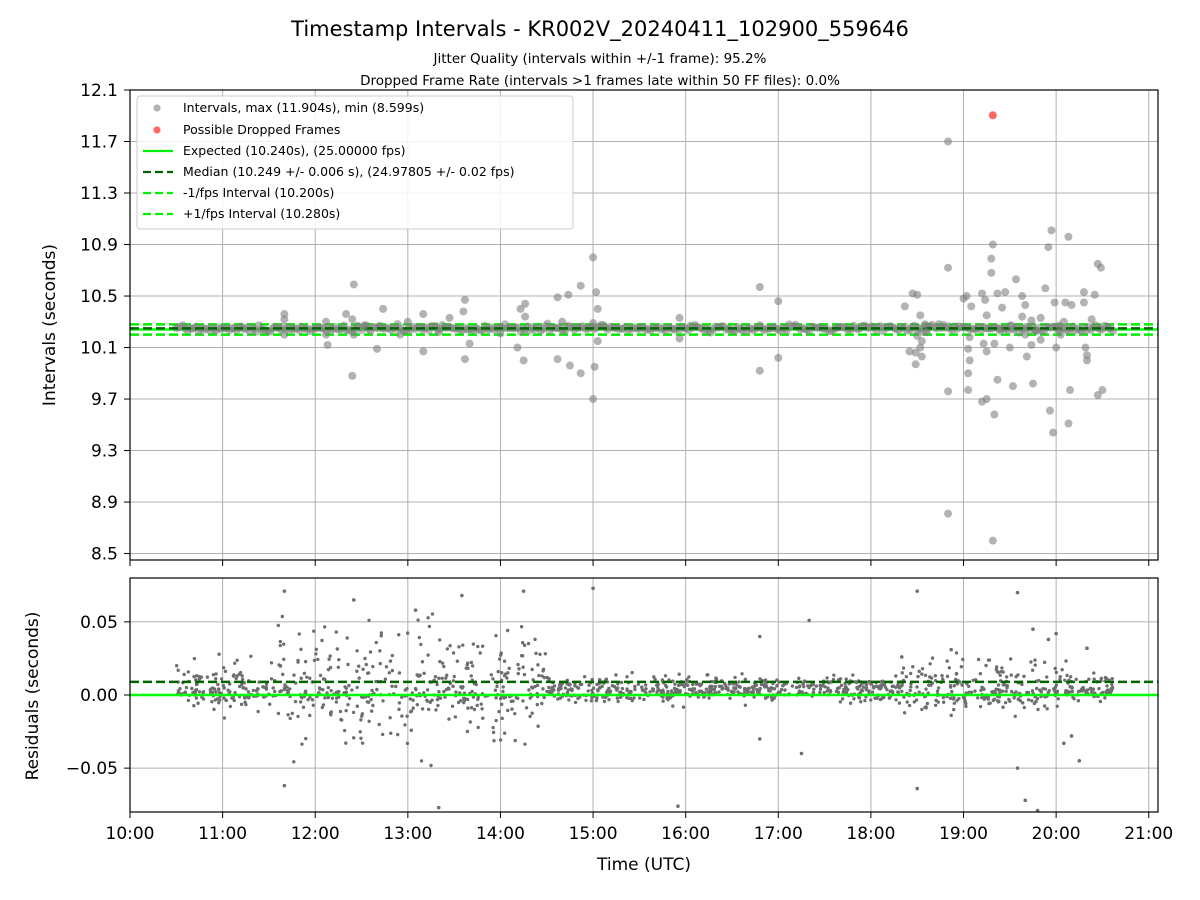 The image size is (1200, 900). I want to click on legend-label-expected: Expected (10.240s), (25.00000 fps), so click(294, 150).